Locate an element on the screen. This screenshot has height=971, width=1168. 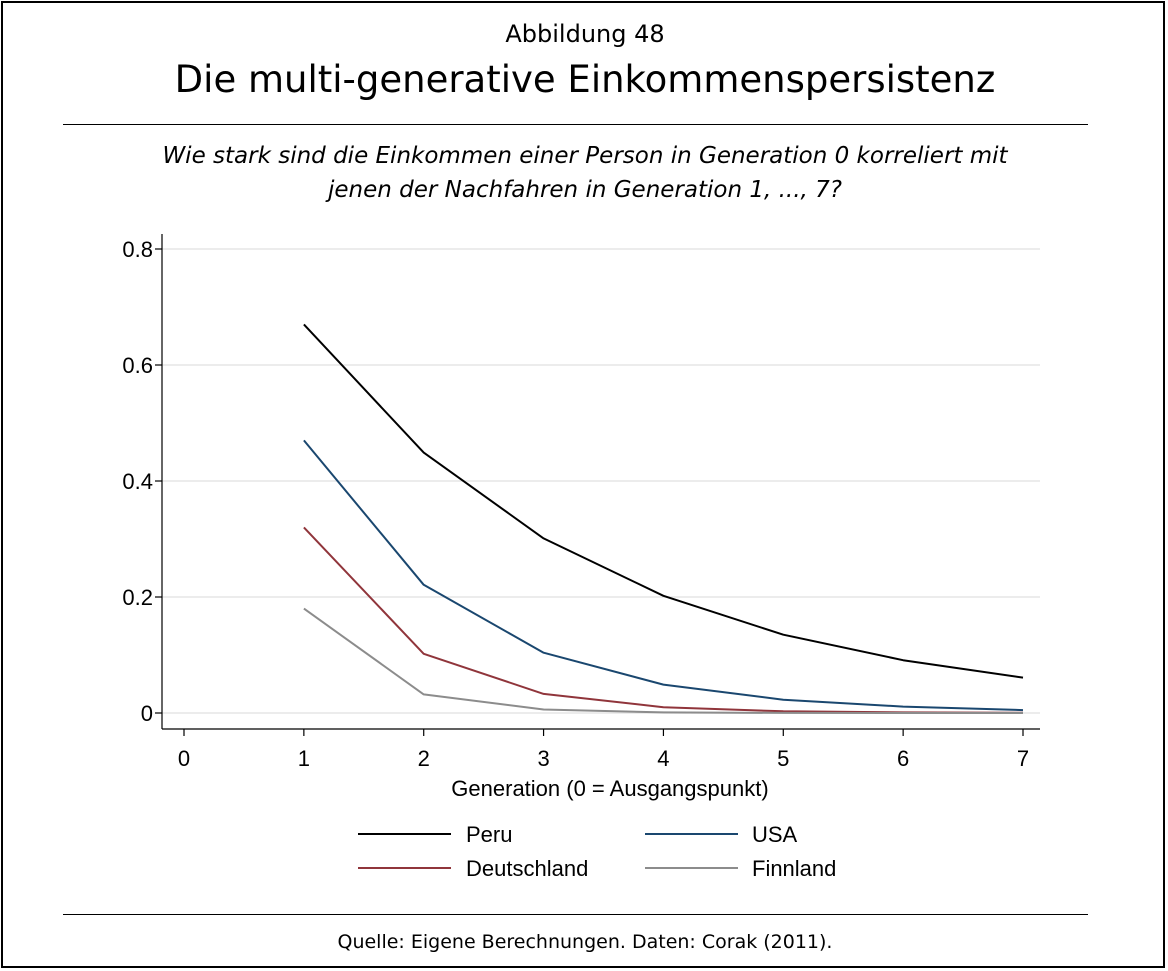
legend-label: Finnland is located at coordinates (794, 868).